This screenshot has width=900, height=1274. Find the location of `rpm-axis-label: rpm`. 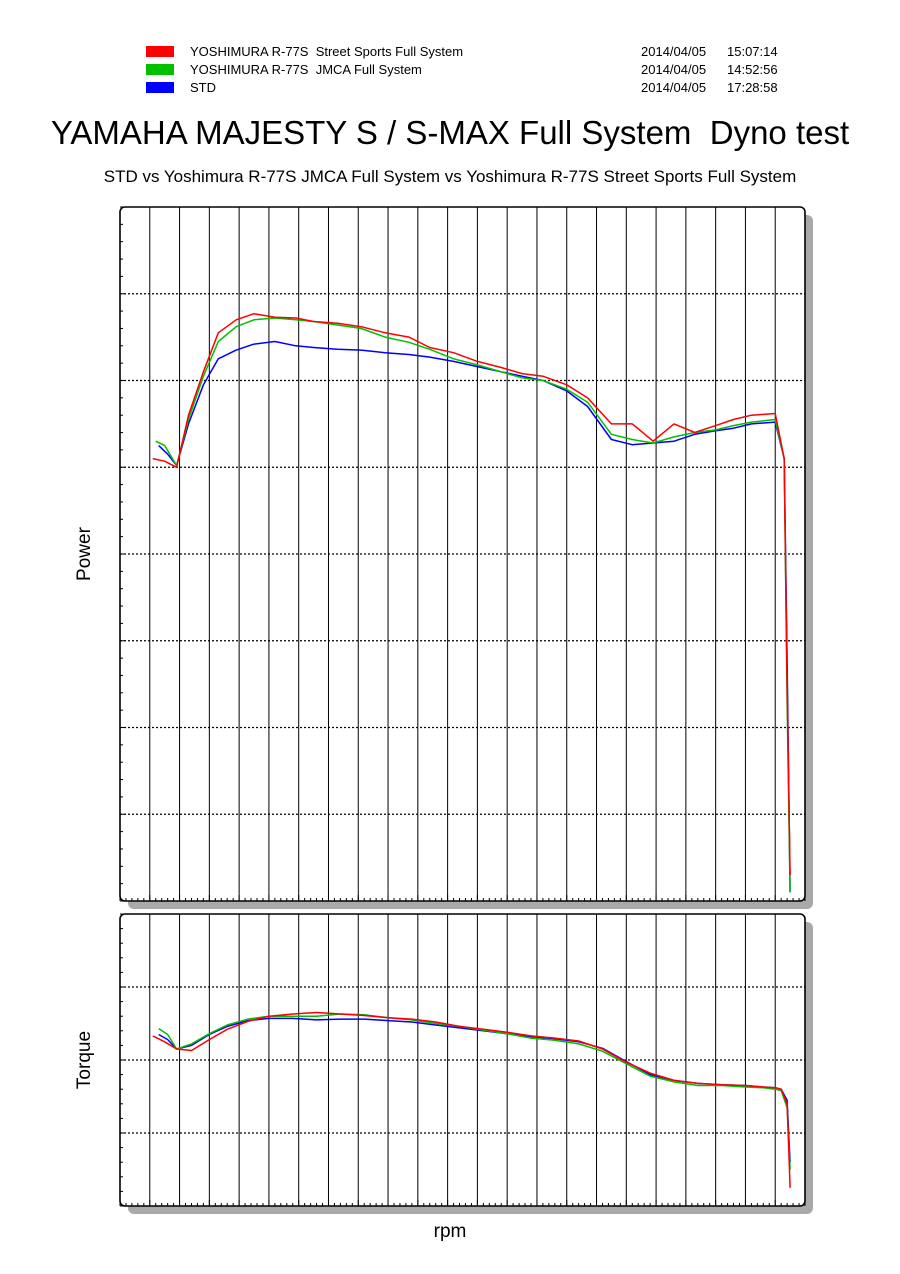

rpm-axis-label: rpm is located at coordinates (450, 1231).